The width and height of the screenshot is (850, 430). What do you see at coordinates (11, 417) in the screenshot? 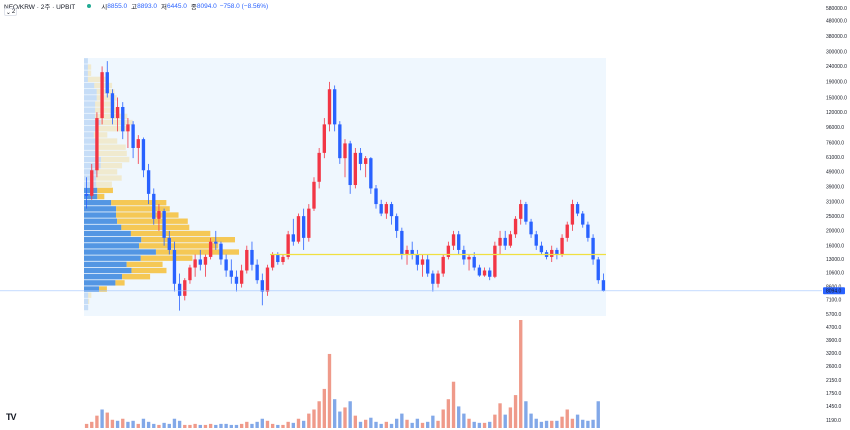
I see `tradingview-logo: TV` at bounding box center [11, 417].